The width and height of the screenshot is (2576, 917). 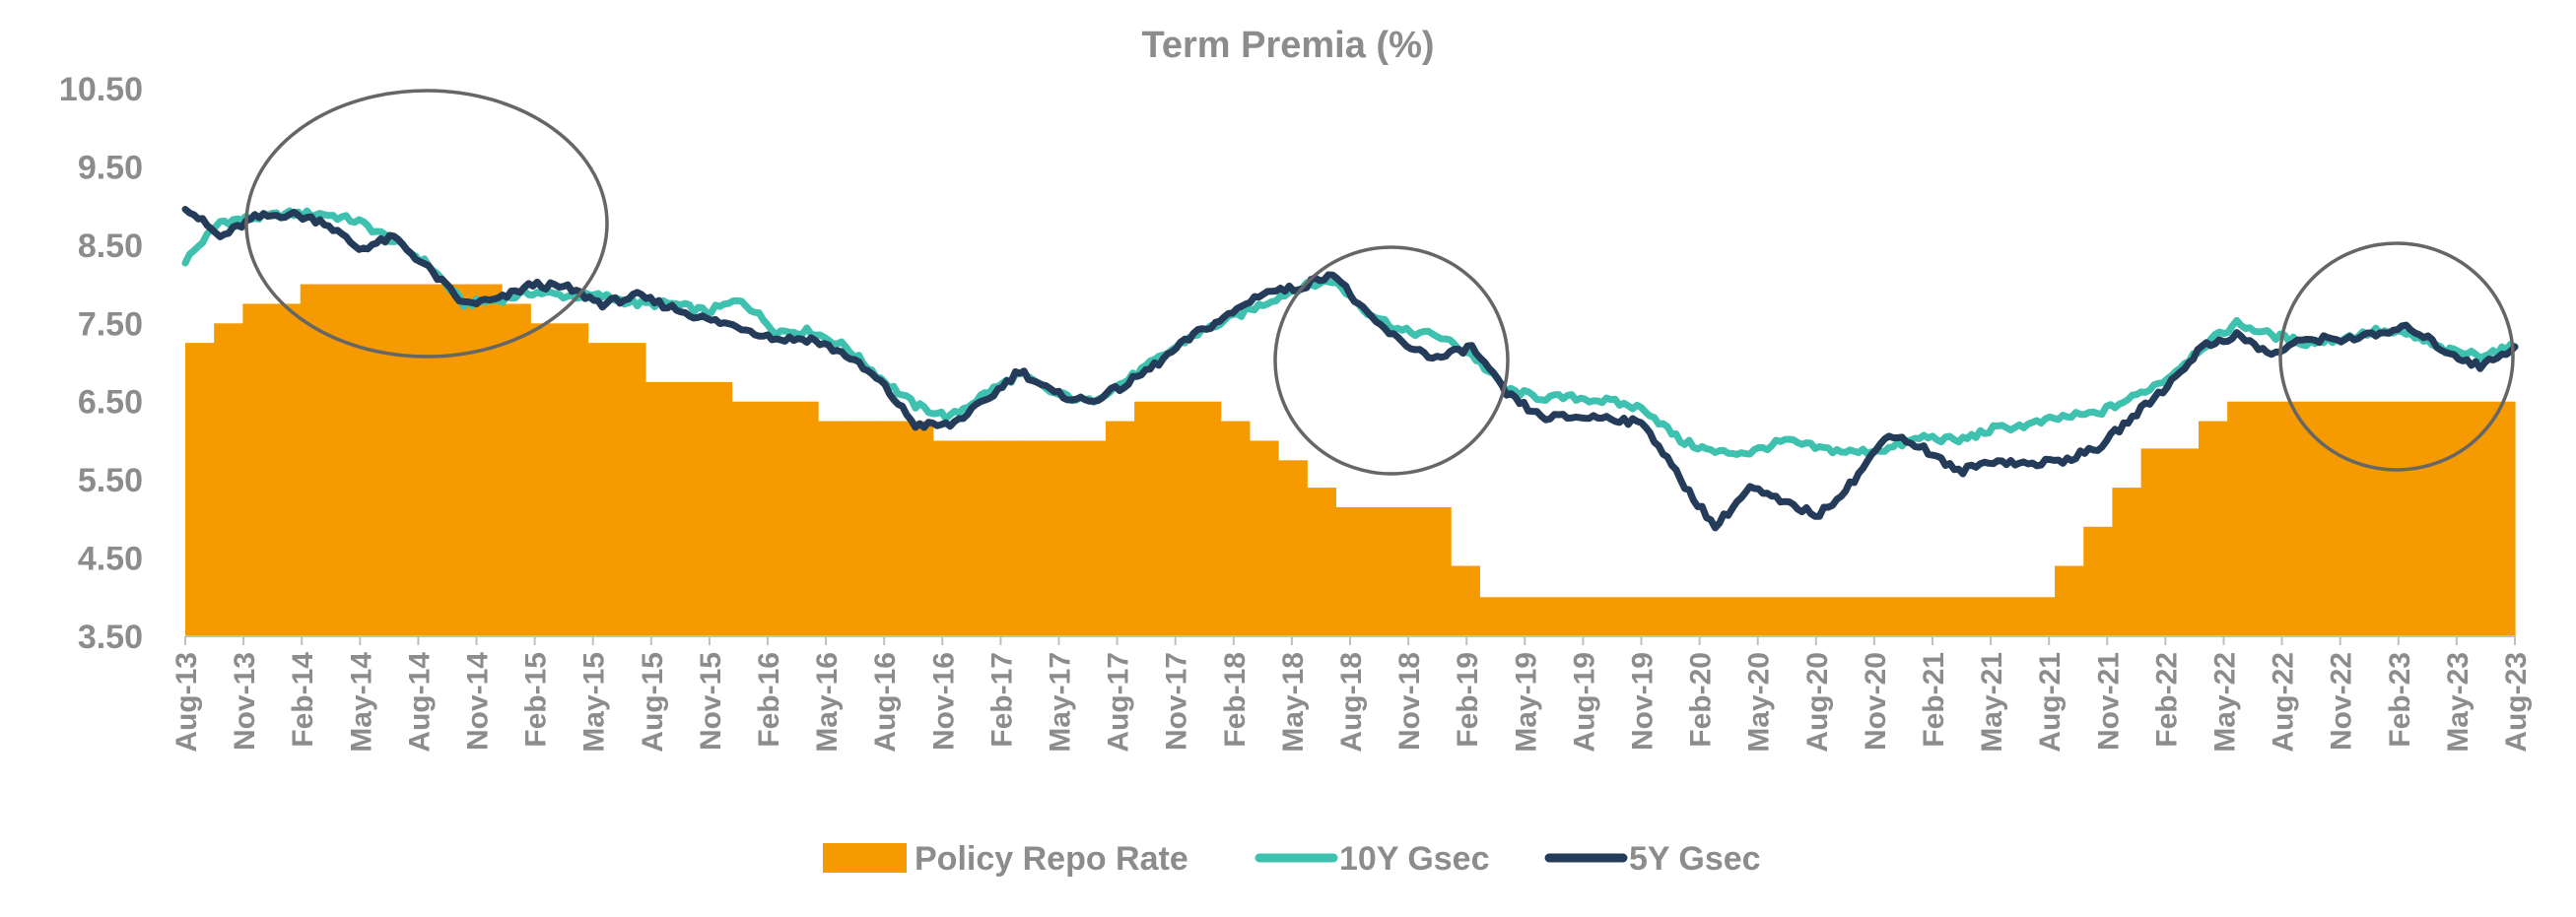 What do you see at coordinates (2166, 700) in the screenshot?
I see `x-tick-label: Feb-22` at bounding box center [2166, 700].